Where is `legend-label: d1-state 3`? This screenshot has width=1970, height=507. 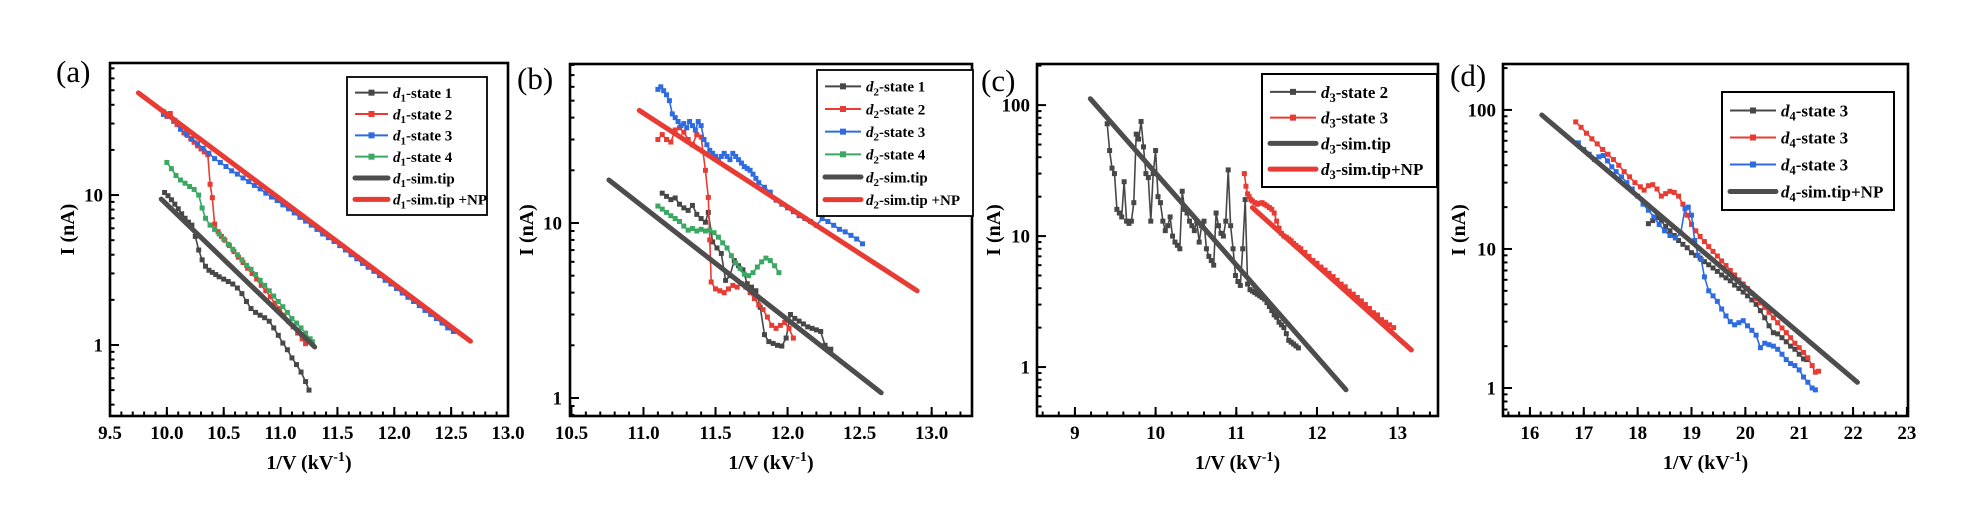 legend-label: d1-state 3 is located at coordinates (422, 138).